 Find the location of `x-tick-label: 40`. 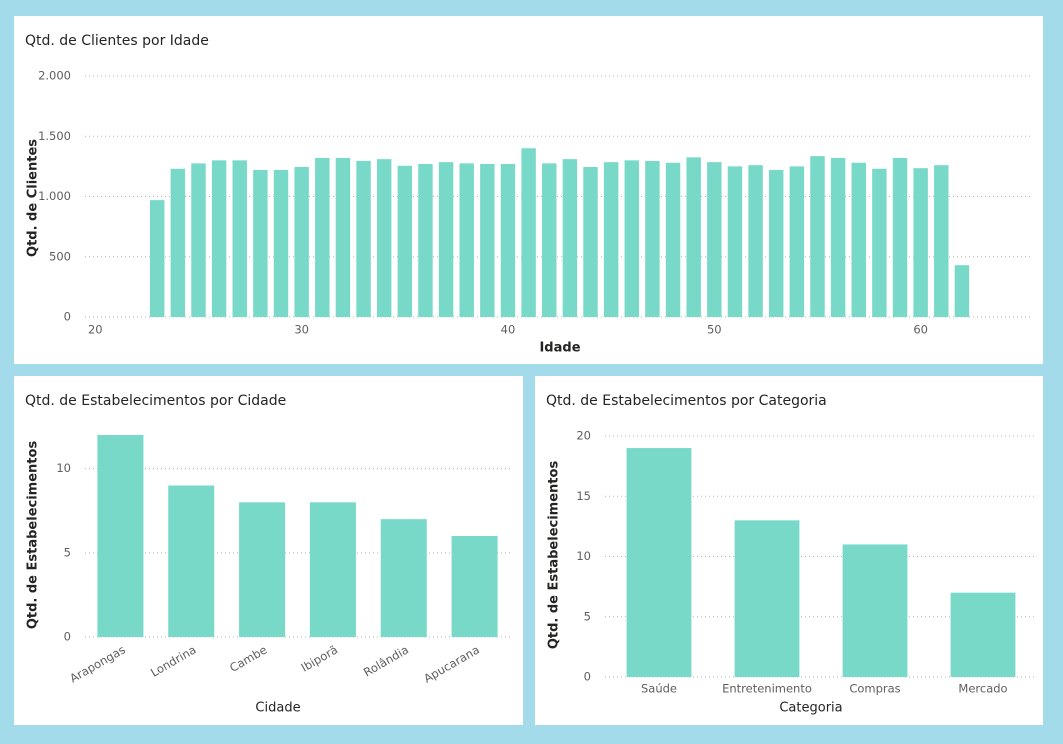

x-tick-label: 40 is located at coordinates (508, 330).